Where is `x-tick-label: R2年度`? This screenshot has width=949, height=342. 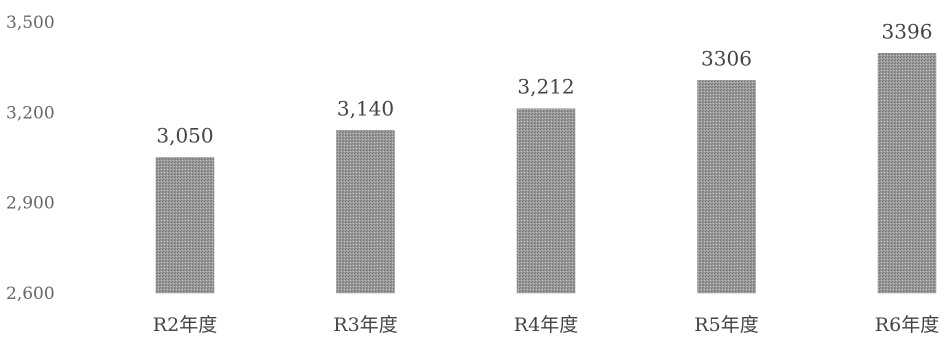 x-tick-label: R2年度 is located at coordinates (185, 325).